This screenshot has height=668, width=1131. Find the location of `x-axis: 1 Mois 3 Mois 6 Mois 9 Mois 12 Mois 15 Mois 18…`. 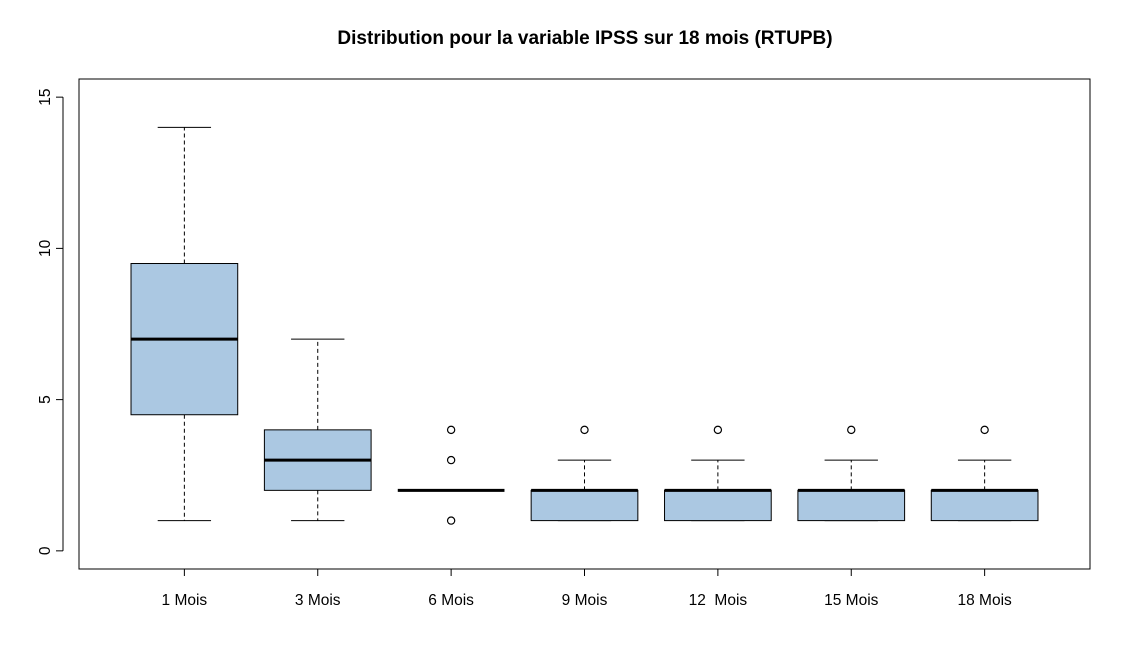

x-axis: 1 Mois 3 Mois 6 Mois 9 Mois 12 Mois 15 Mois 18… is located at coordinates (587, 588).